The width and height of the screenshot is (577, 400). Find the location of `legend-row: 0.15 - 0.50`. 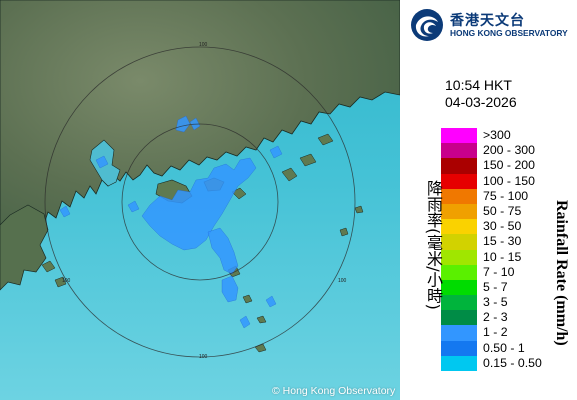

legend-row: 0.15 - 0.50 is located at coordinates (506, 363).